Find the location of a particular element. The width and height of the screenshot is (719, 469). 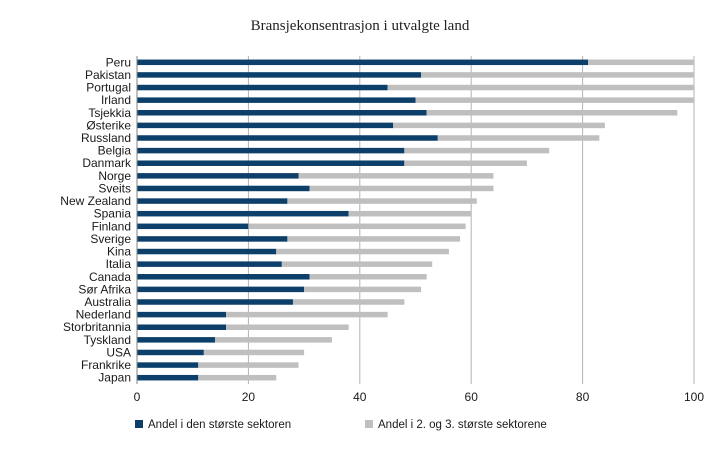

category-label: Tsjekkia is located at coordinates (109, 113).